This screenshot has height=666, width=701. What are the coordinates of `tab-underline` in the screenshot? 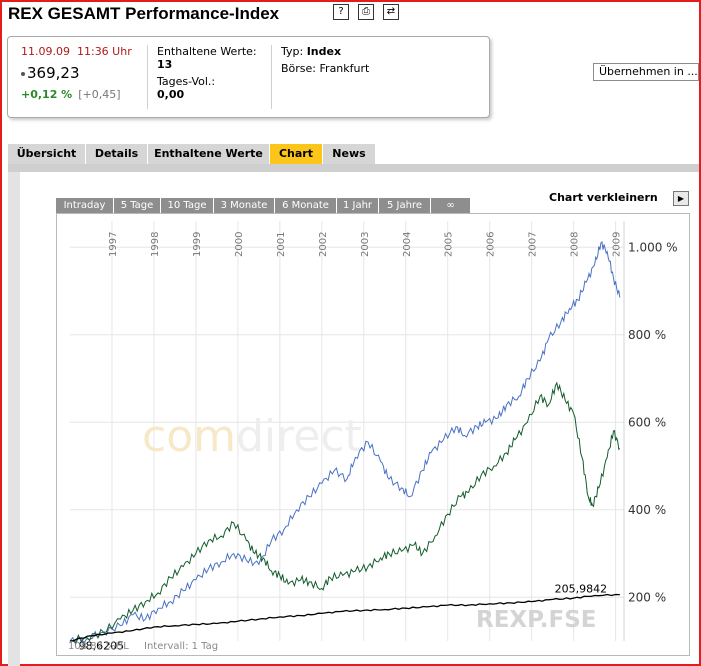 It's located at (353, 168).